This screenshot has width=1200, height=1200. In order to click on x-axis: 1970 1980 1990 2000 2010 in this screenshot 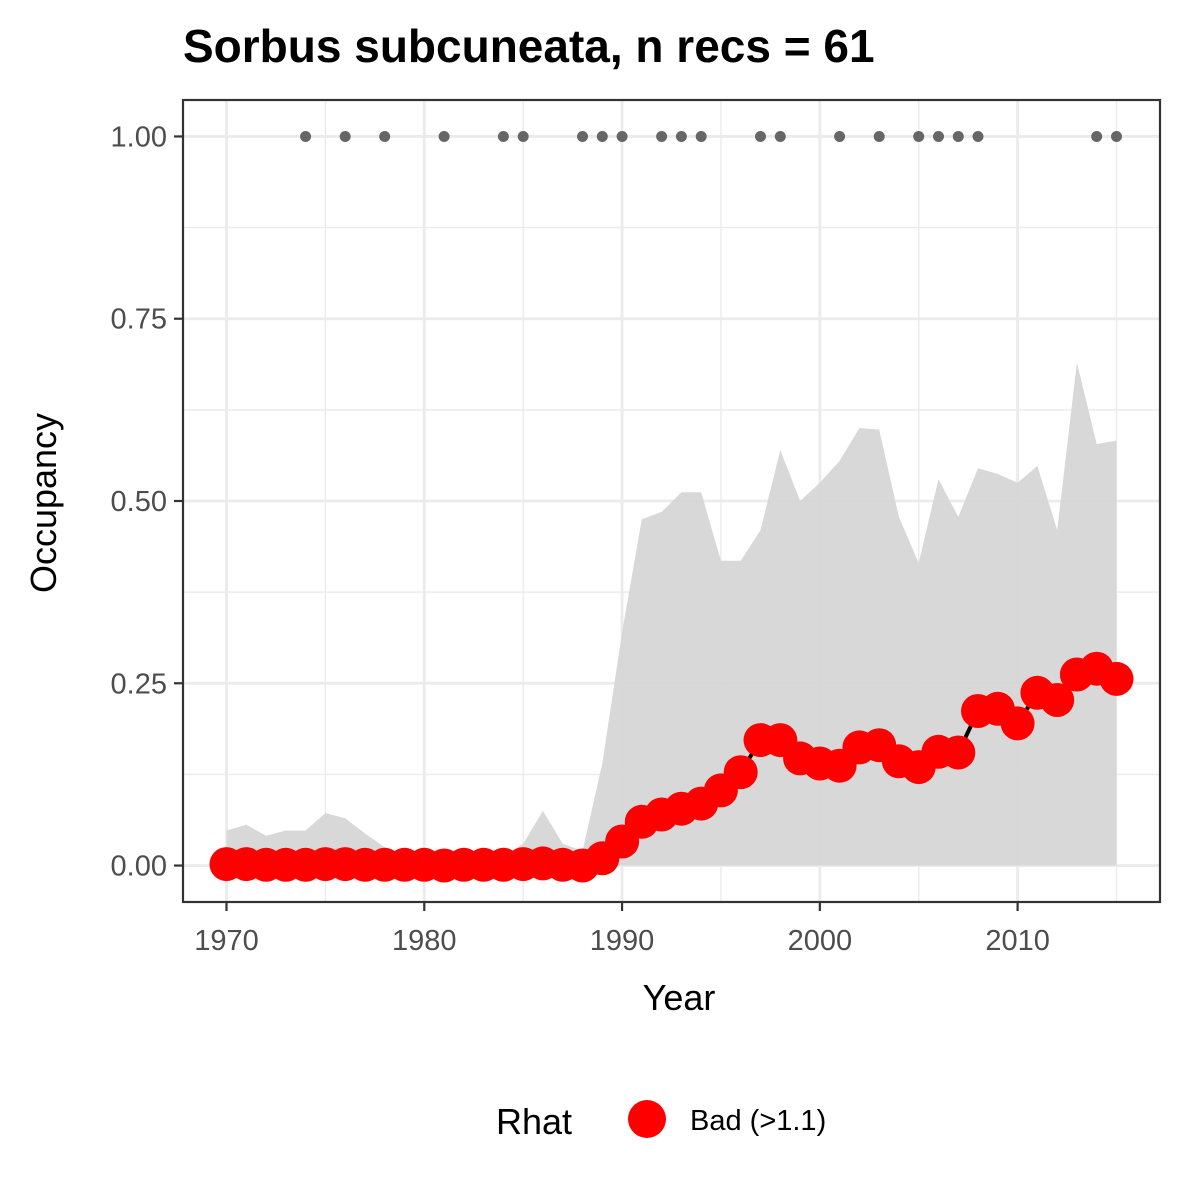, I will do `click(622, 929)`.